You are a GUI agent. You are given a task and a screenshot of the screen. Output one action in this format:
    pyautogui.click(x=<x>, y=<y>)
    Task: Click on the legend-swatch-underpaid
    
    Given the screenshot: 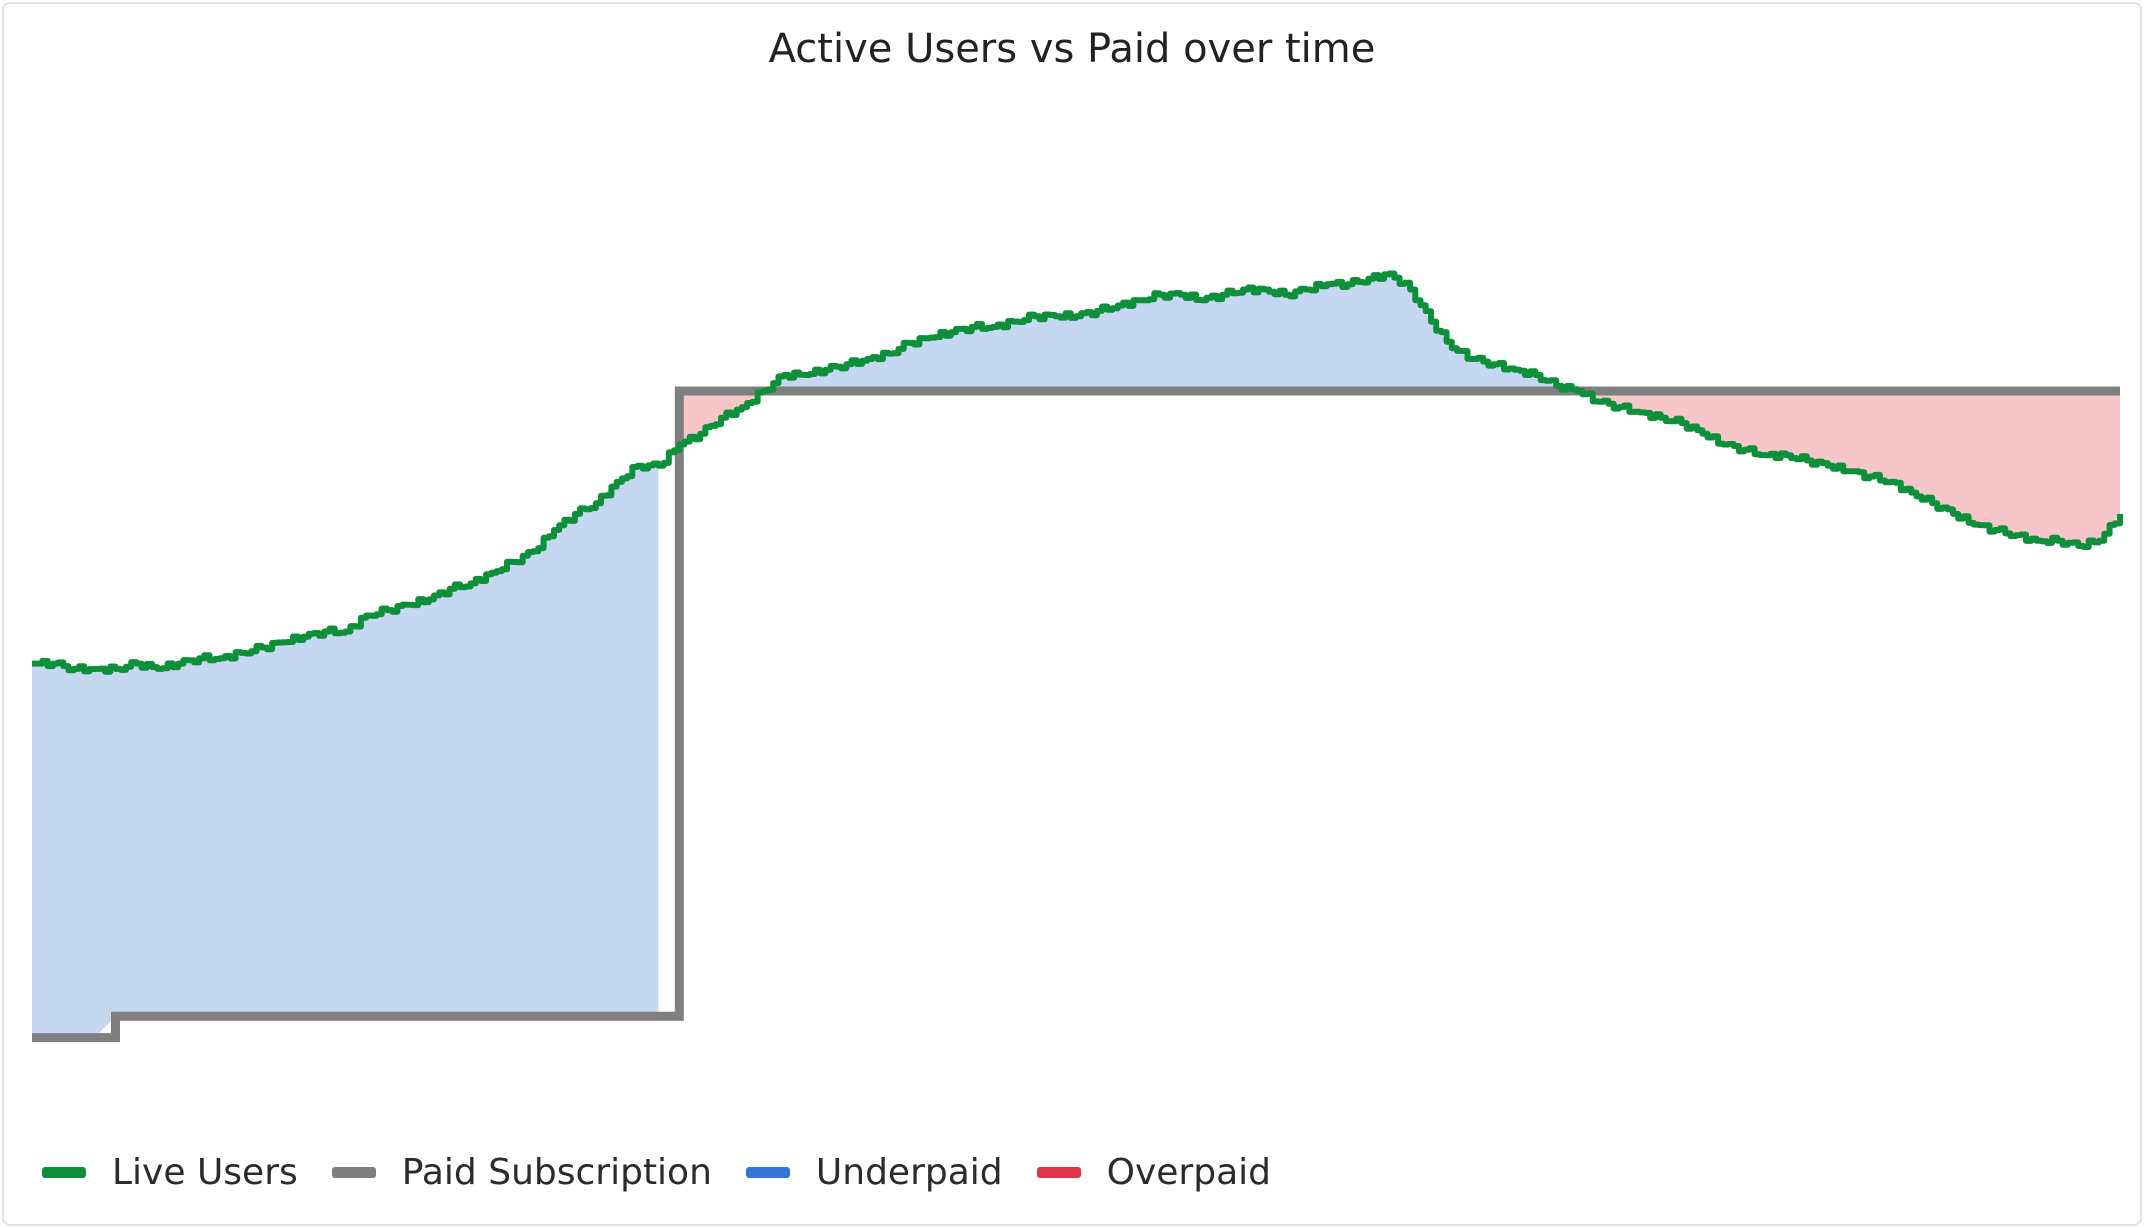 What is the action you would take?
    pyautogui.click(x=767, y=1172)
    